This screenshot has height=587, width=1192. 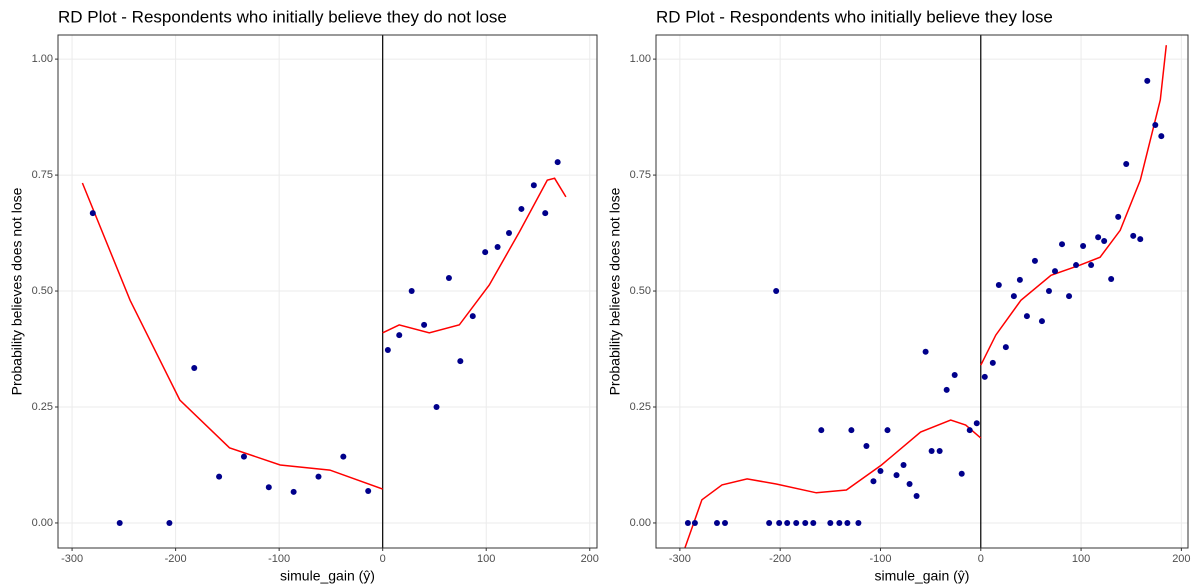 What do you see at coordinates (176, 559) in the screenshot?
I see `x-tick-label: -200` at bounding box center [176, 559].